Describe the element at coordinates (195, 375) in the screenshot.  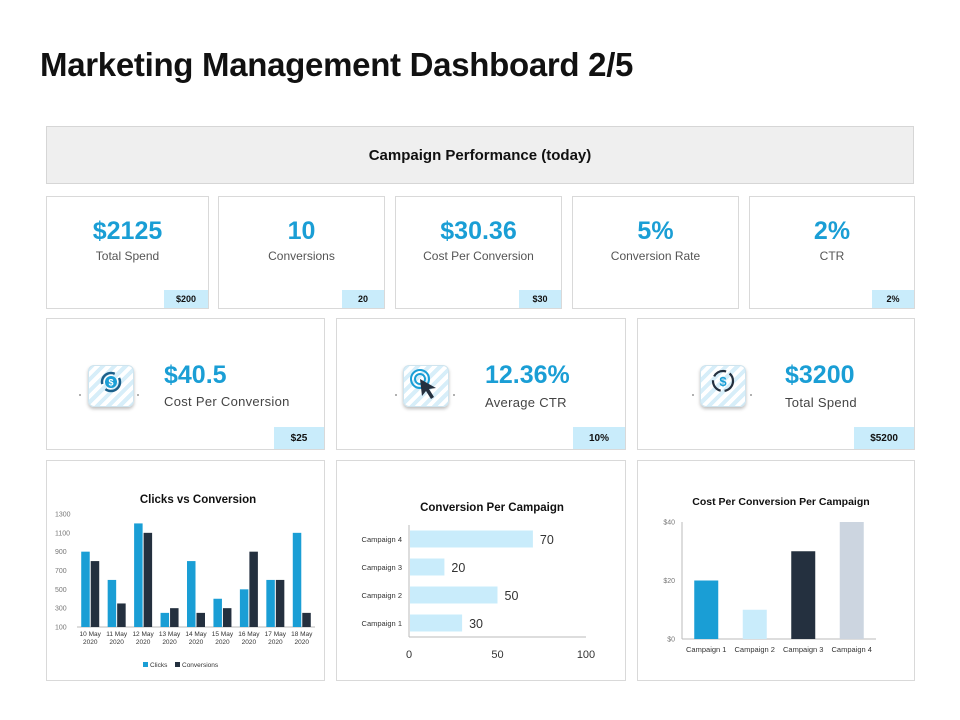
I see `metric-value: $40.5` at that location.